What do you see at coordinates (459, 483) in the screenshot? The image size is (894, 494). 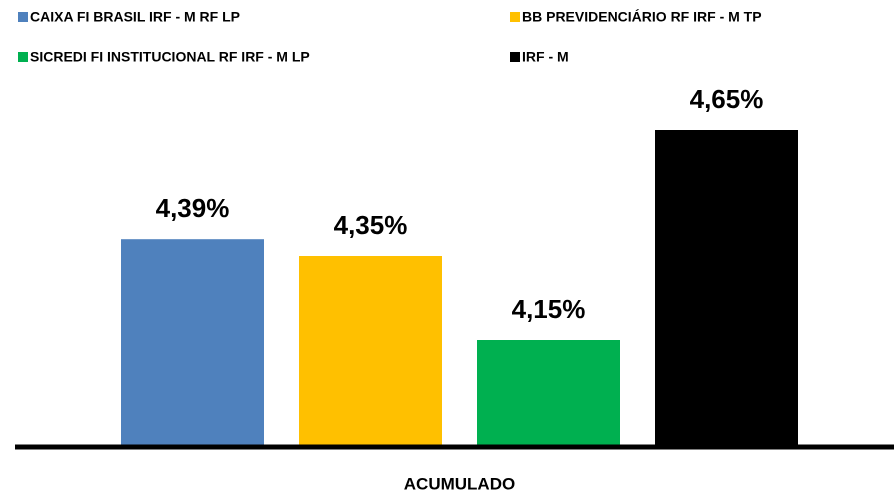 I see `x-tick-label: ACUMULADO` at bounding box center [459, 483].